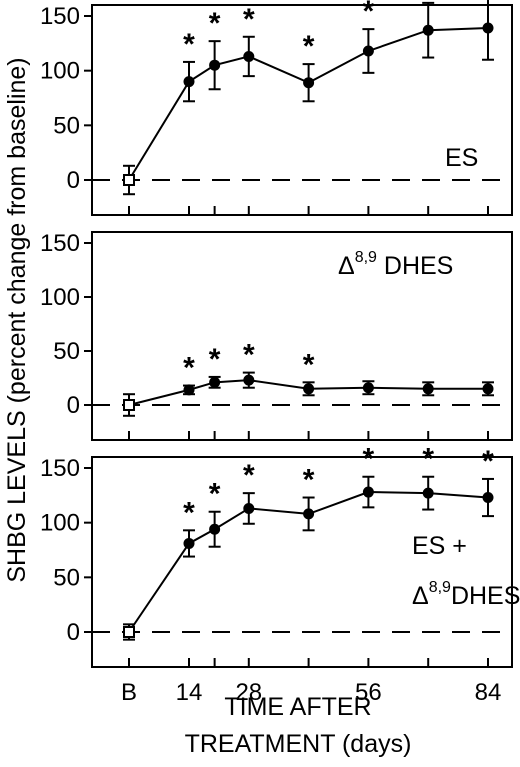 The height and width of the screenshot is (767, 520). I want to click on x-tick-label: B, so click(129, 692).